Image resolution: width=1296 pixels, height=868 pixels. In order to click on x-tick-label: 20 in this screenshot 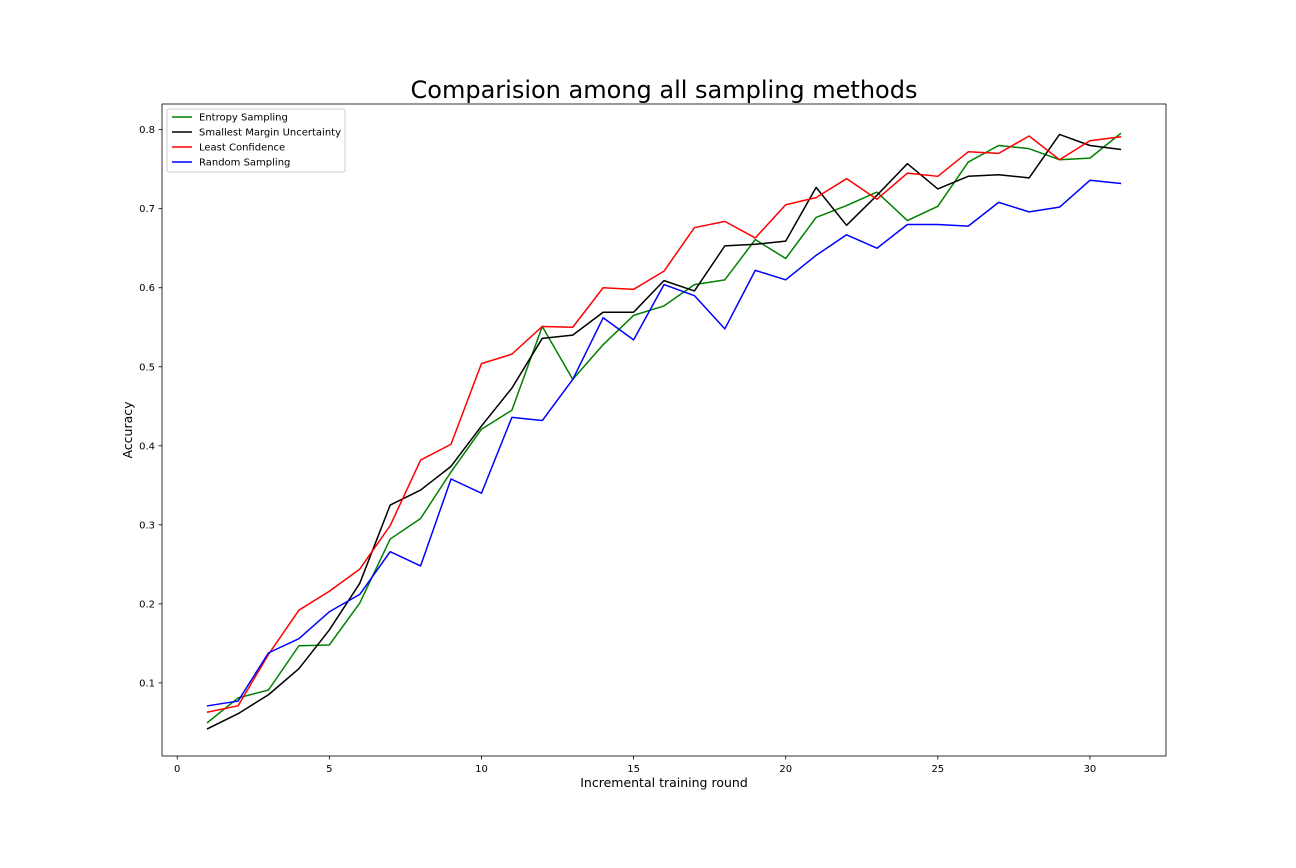, I will do `click(785, 769)`.